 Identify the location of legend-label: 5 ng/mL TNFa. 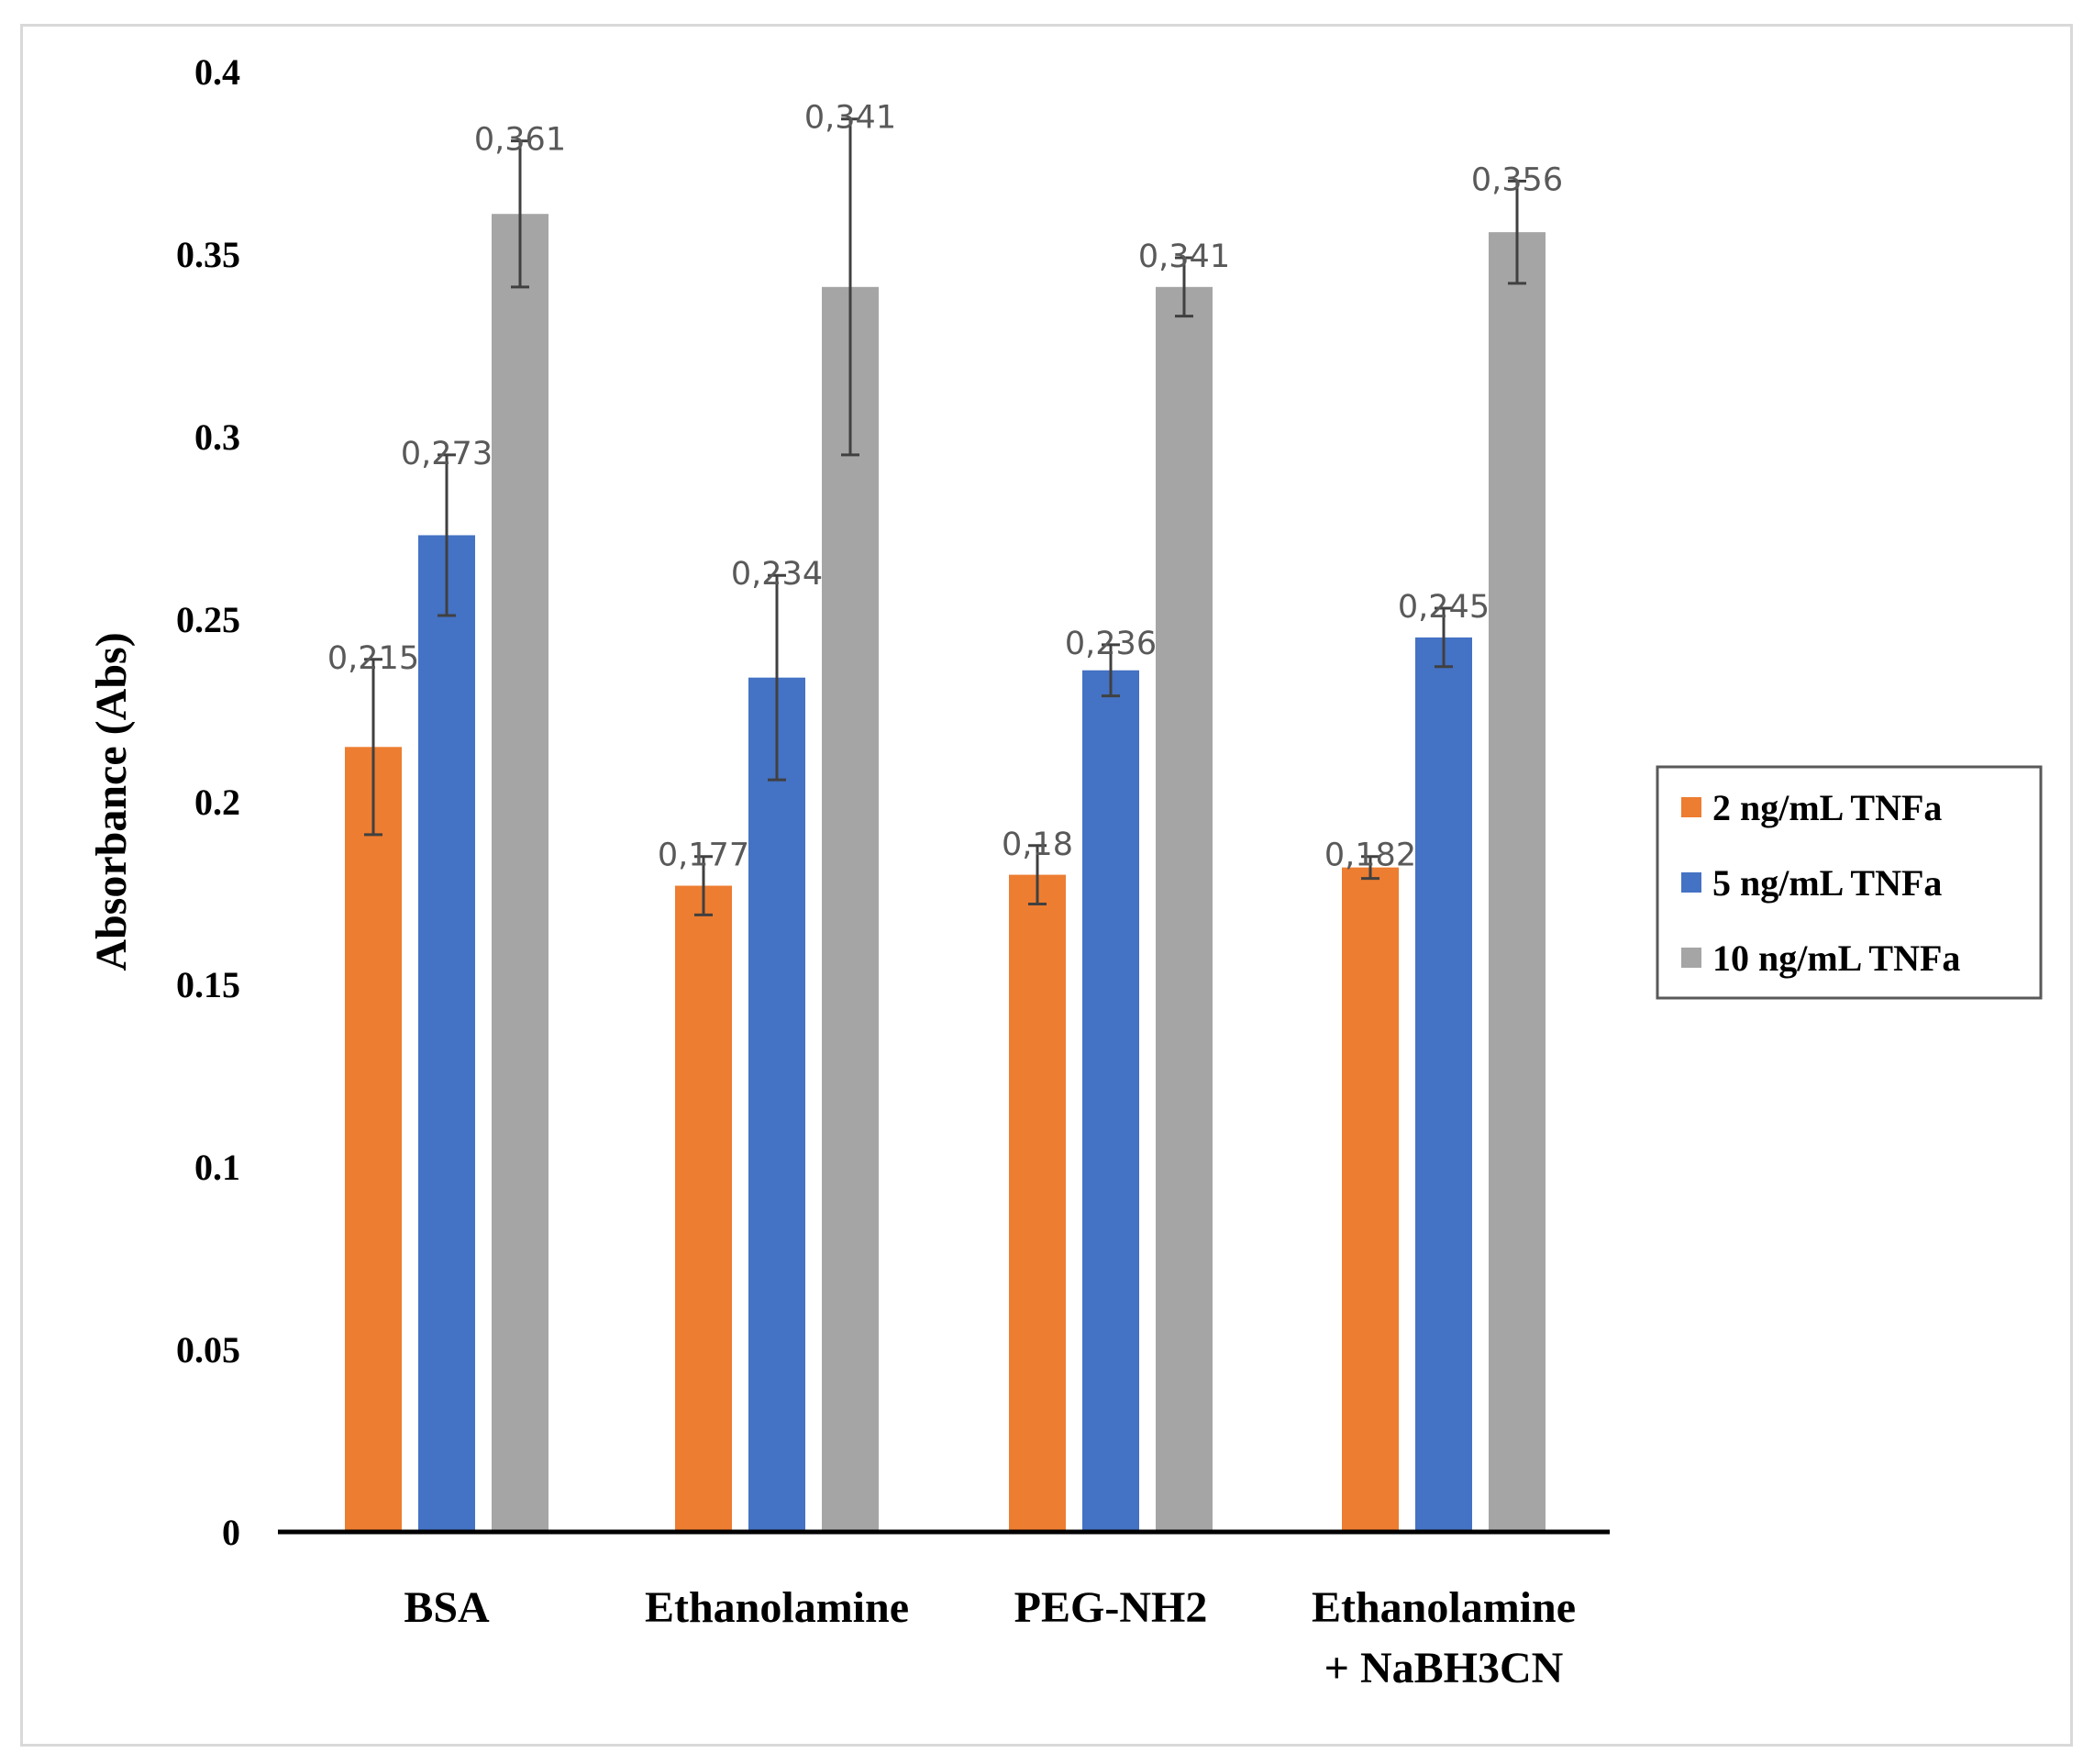
(1827, 883).